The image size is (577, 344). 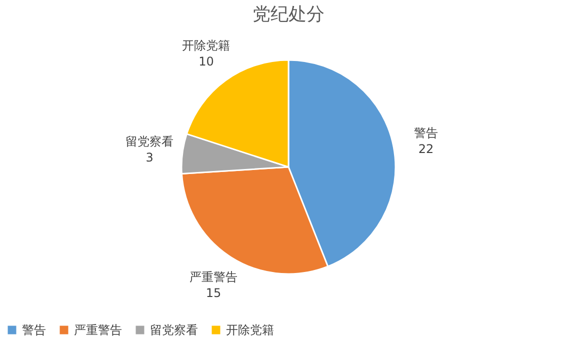 I want to click on legend-label: 严重警告, so click(x=98, y=330).